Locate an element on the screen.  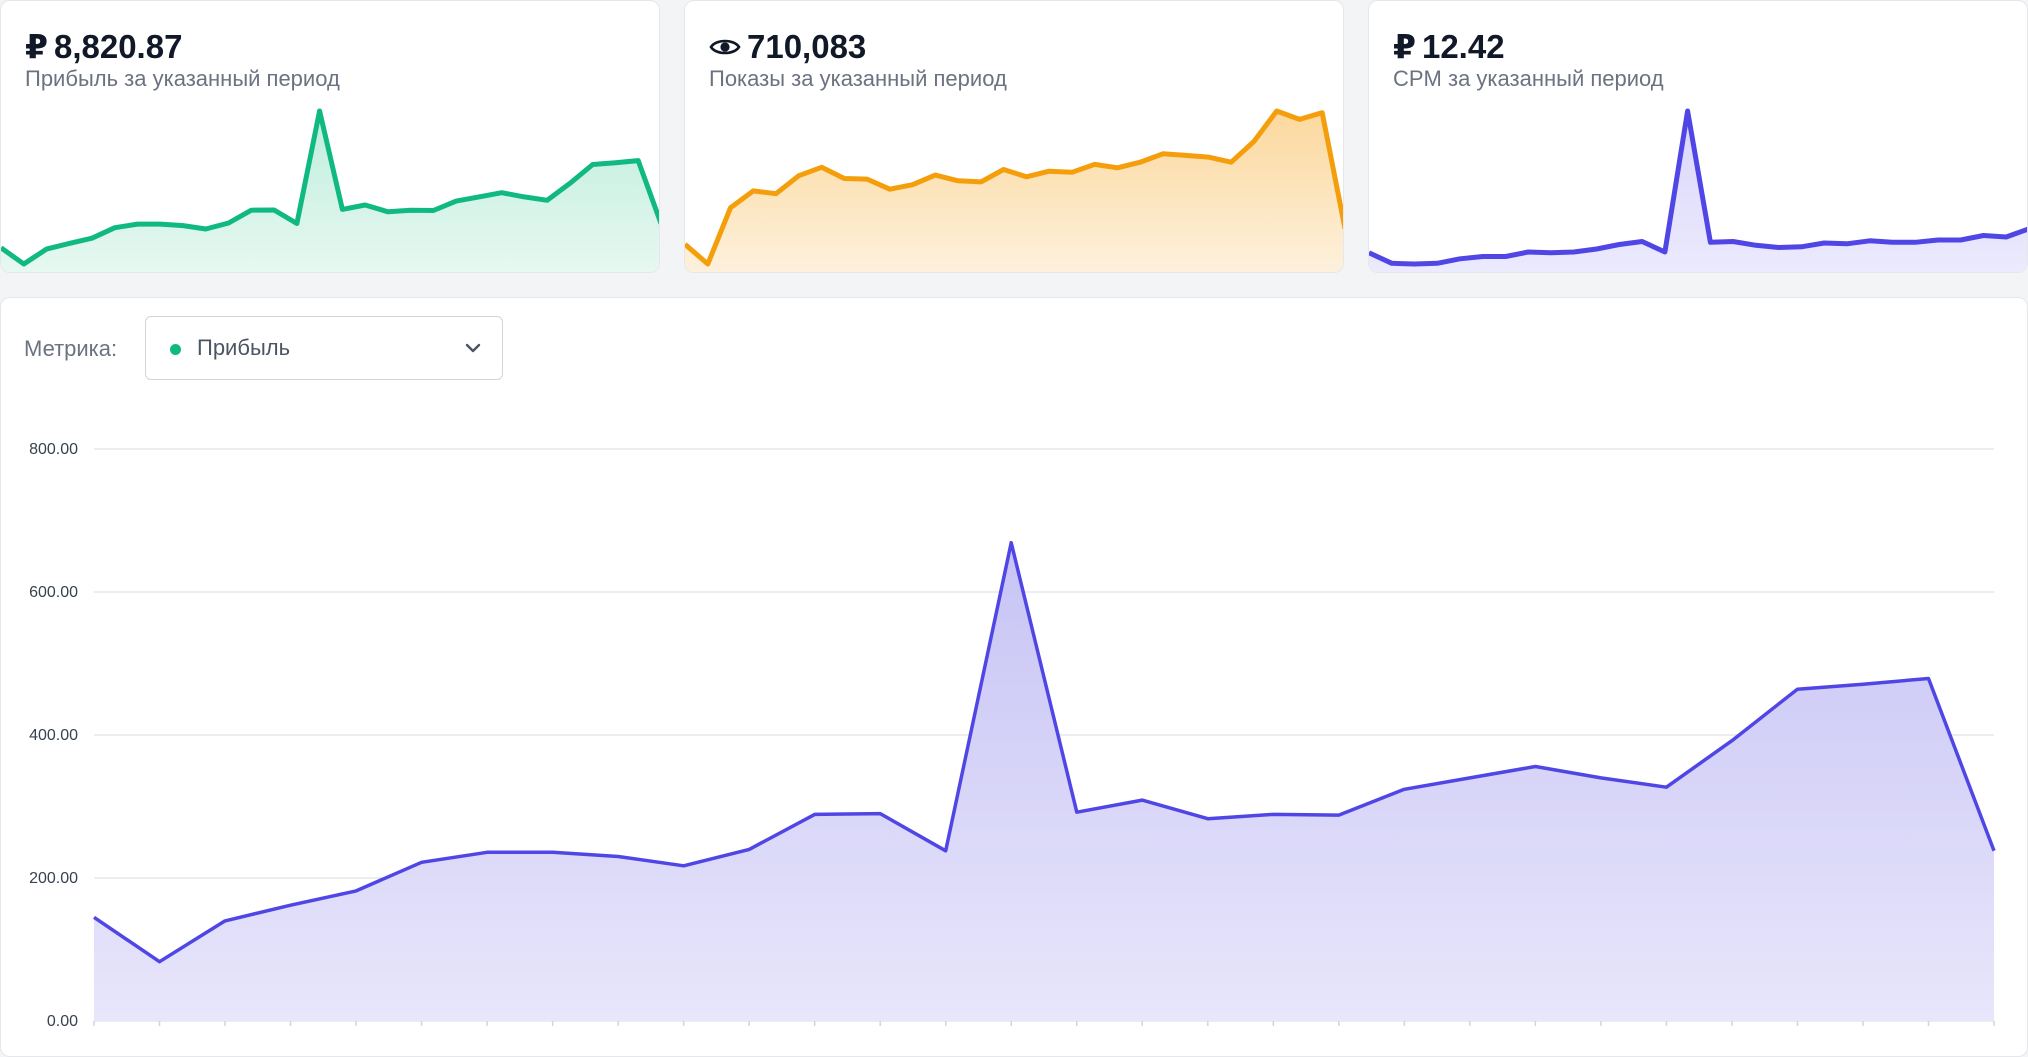
impressions-label: Показы за указанный период is located at coordinates (858, 78).